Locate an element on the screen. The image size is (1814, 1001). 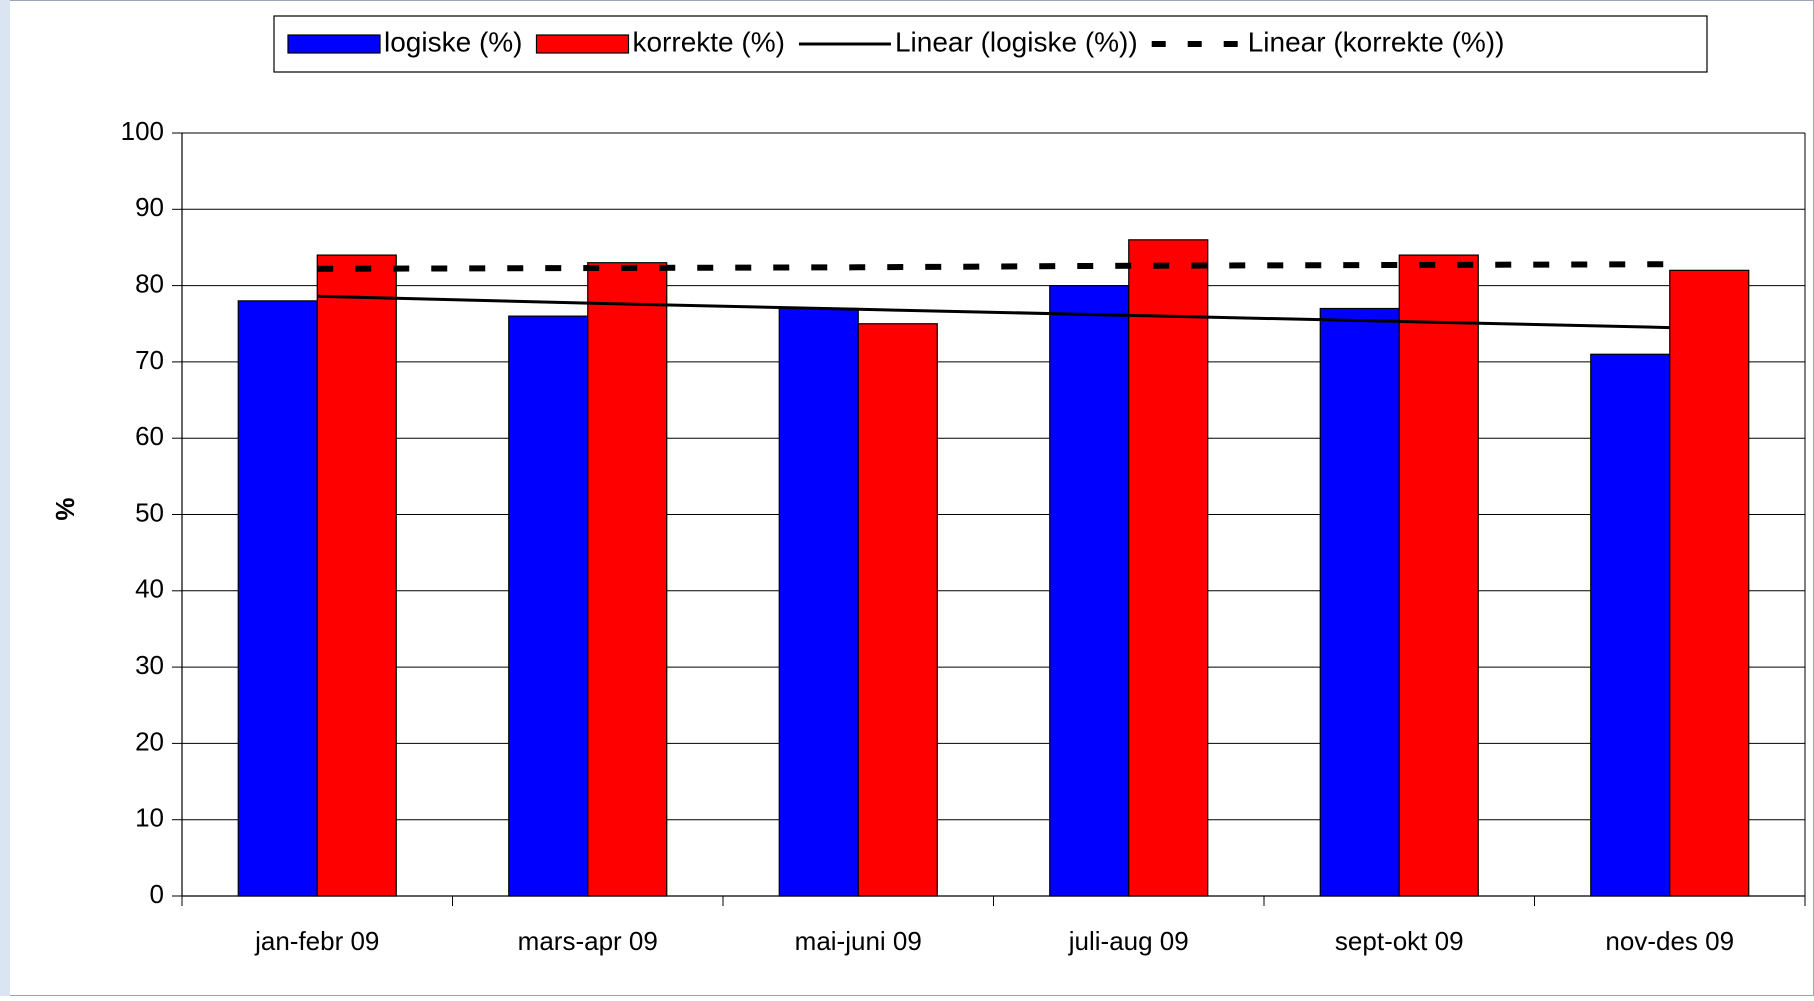
legend-label: Linear (korrekte (%)) is located at coordinates (1376, 41).